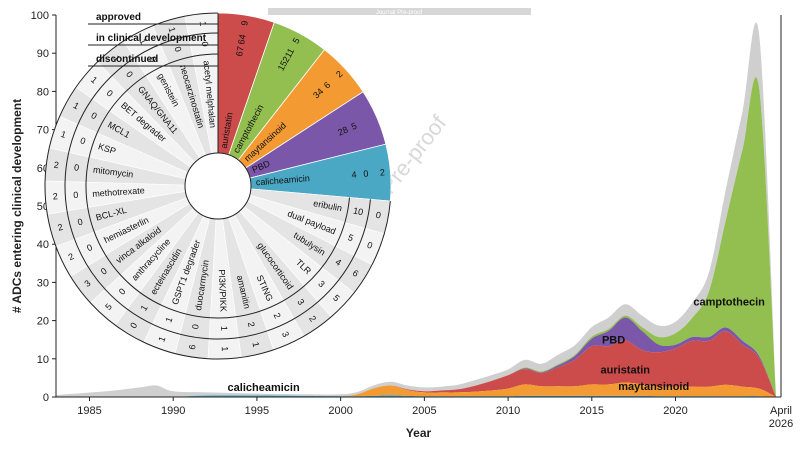 This screenshot has height=449, width=800. I want to click on x-end-label-top: April, so click(781, 411).